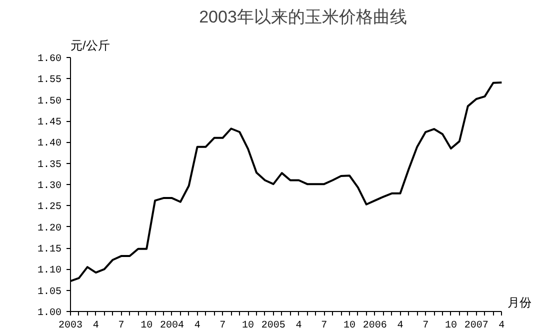 This screenshot has height=334, width=549. Describe the element at coordinates (49, 313) in the screenshot. I see `y-tick-label: 1.00` at that location.